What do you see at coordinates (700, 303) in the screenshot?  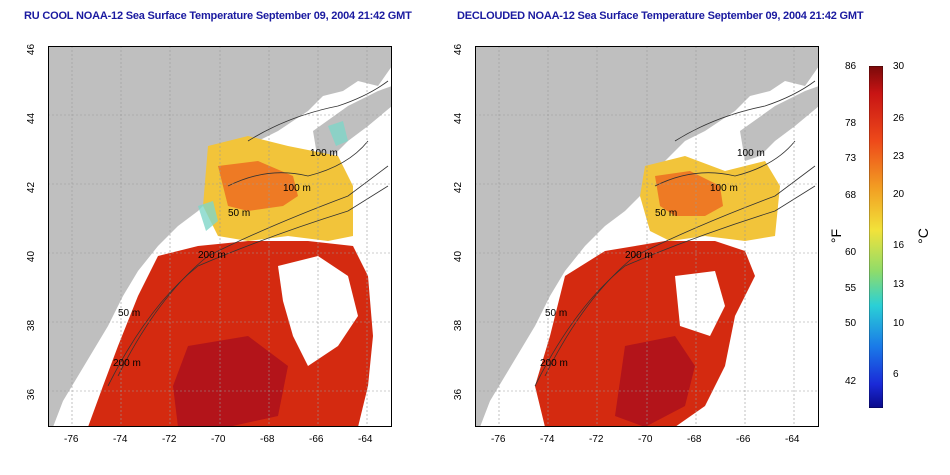 I see `cloud-gap` at bounding box center [700, 303].